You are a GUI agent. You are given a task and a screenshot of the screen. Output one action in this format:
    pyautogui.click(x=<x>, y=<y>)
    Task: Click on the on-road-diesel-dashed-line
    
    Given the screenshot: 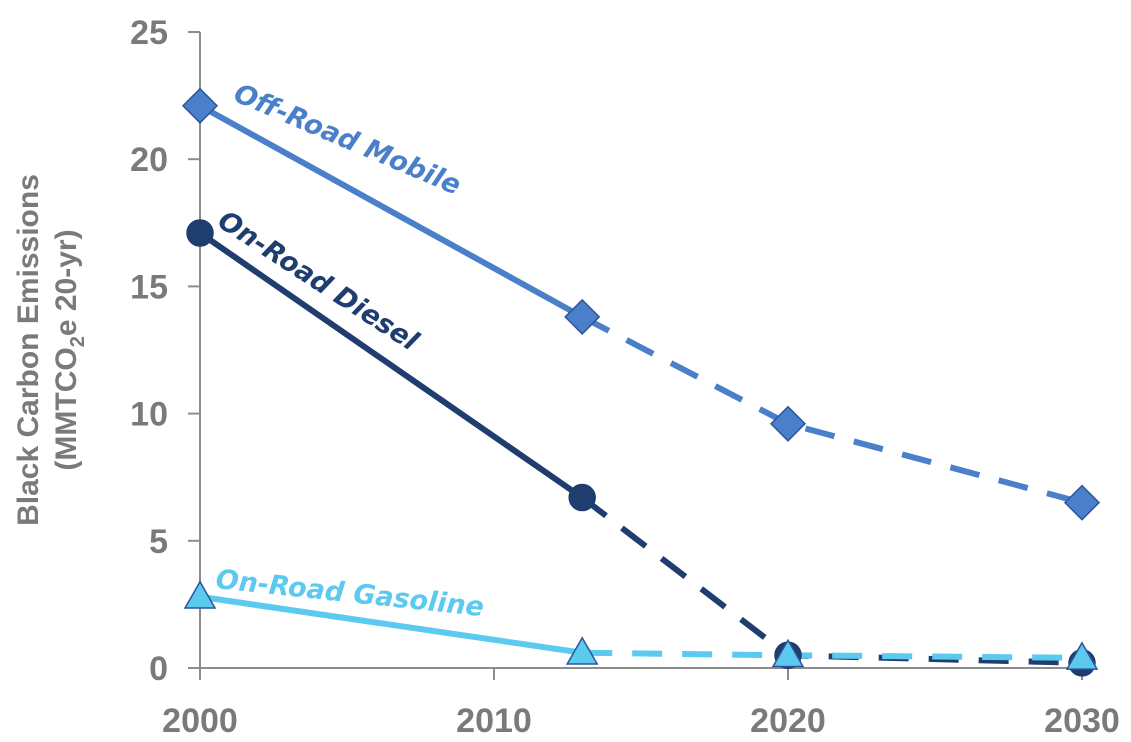 What is the action you would take?
    pyautogui.click(x=831, y=580)
    